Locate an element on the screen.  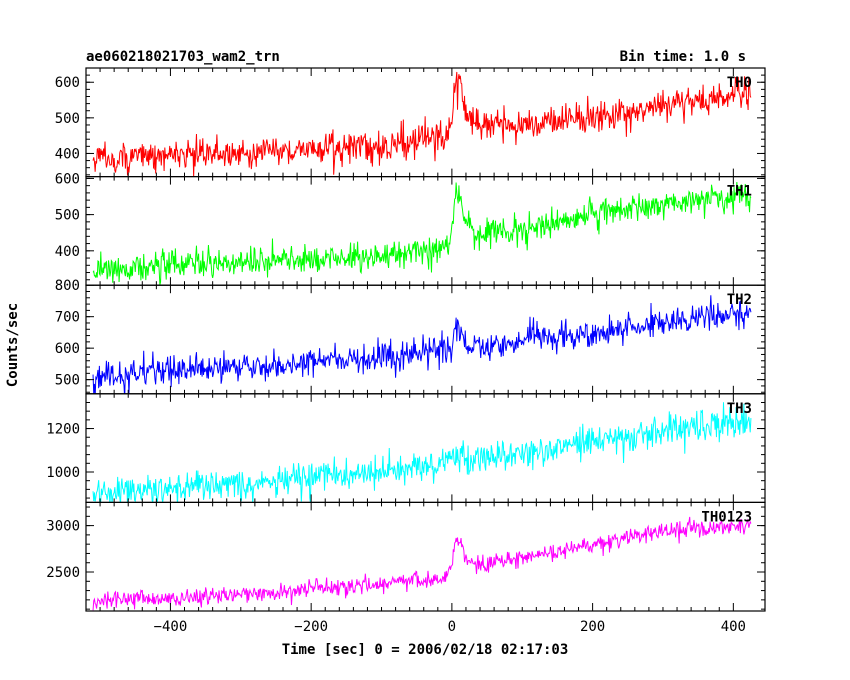
x-tick-label: 0 is located at coordinates (452, 627).